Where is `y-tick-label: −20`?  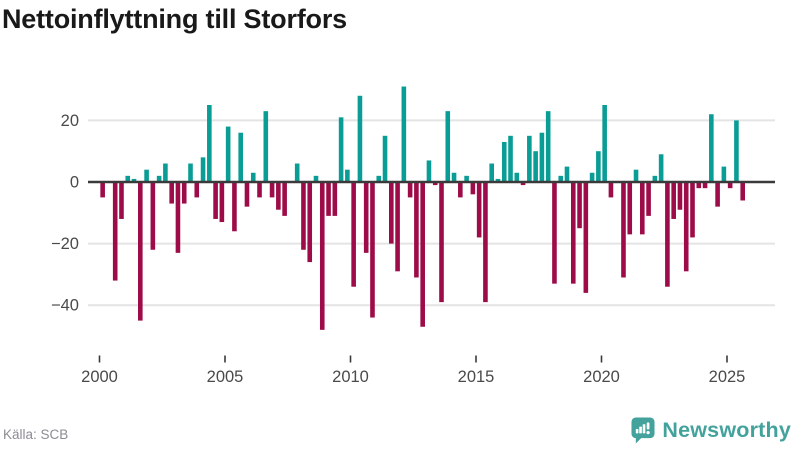 y-tick-label: −20 is located at coordinates (65, 244).